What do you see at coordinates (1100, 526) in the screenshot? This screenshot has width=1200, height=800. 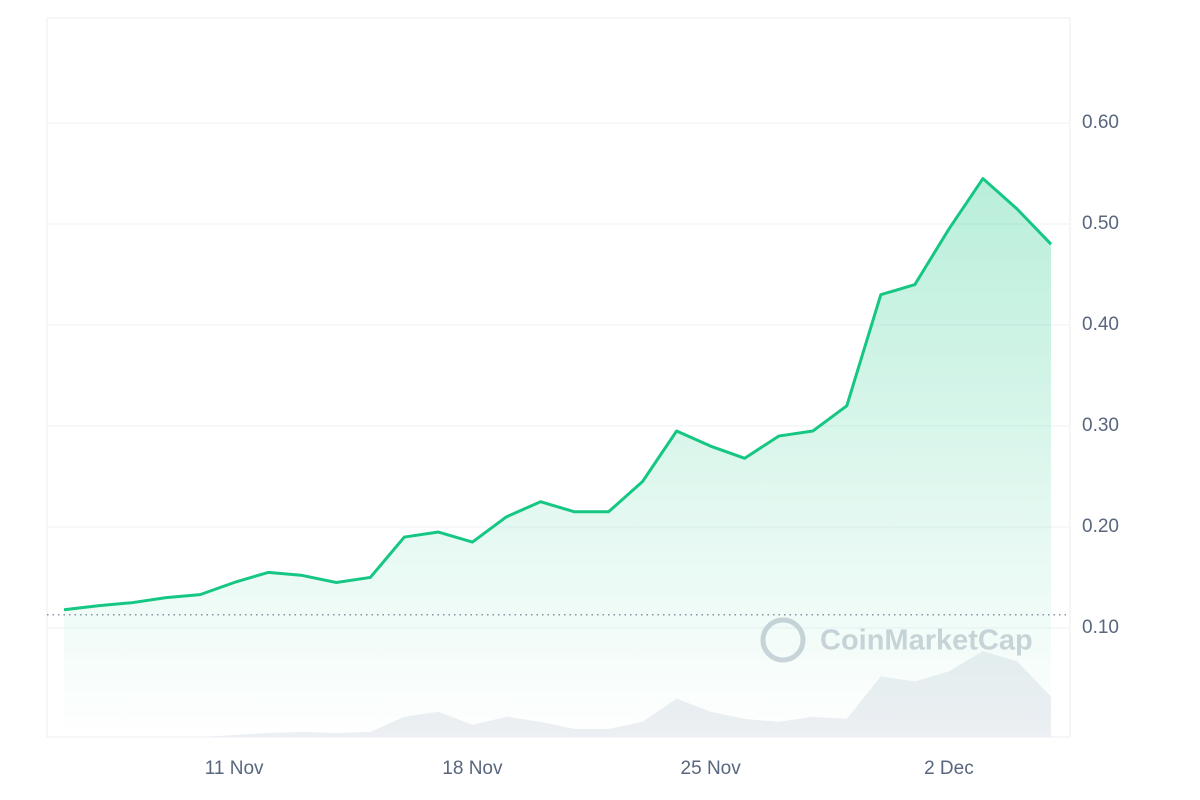 I see `y-tick-label: 0.20` at bounding box center [1100, 526].